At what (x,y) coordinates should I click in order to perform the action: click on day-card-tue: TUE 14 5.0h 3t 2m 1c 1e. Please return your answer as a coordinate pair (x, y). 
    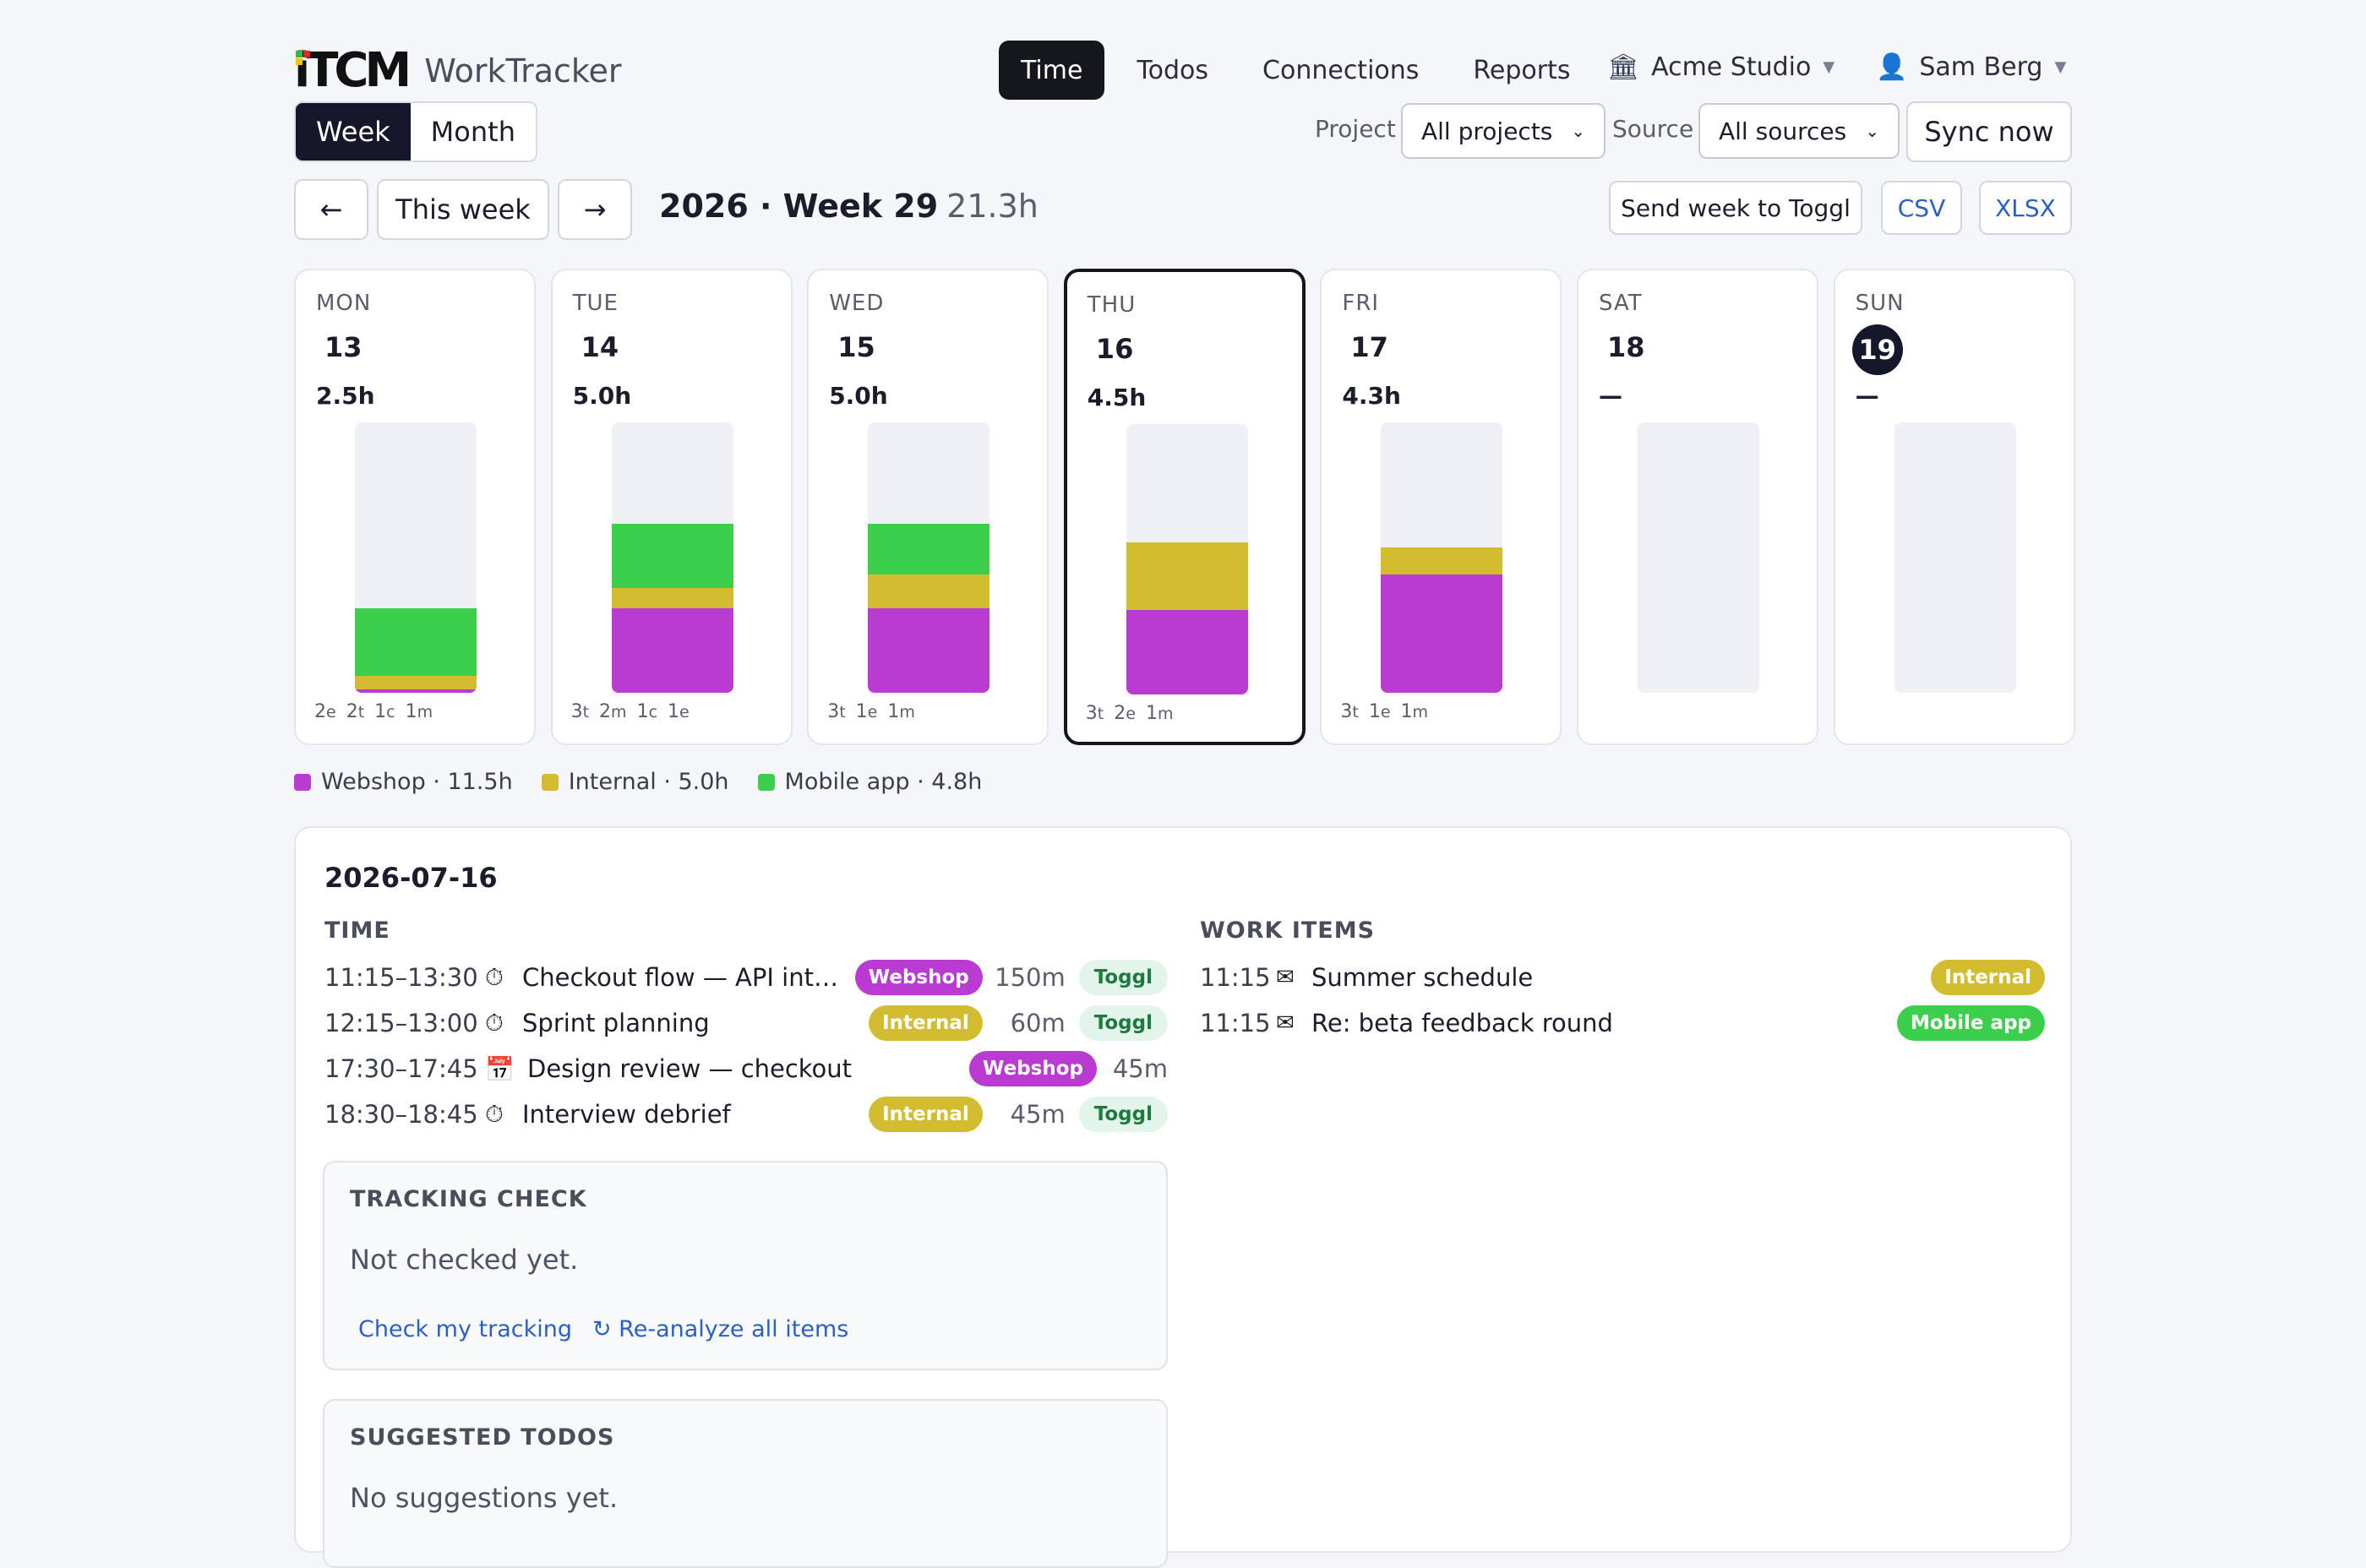
    Looking at the image, I should click on (671, 507).